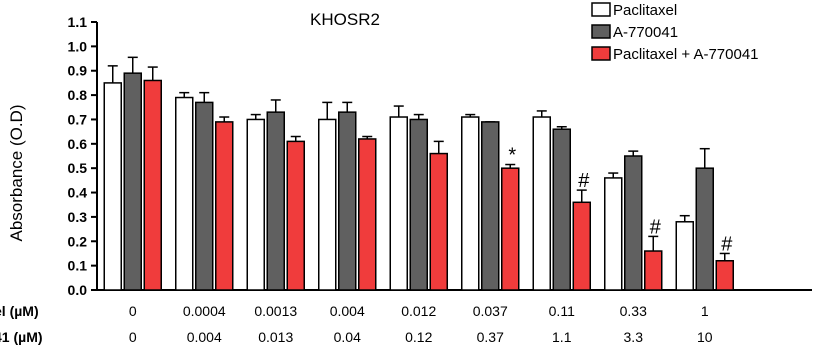 This screenshot has height=347, width=819. Describe the element at coordinates (275, 311) in the screenshot. I see `x-tick-label-paclitaxel: 0.0013` at that location.